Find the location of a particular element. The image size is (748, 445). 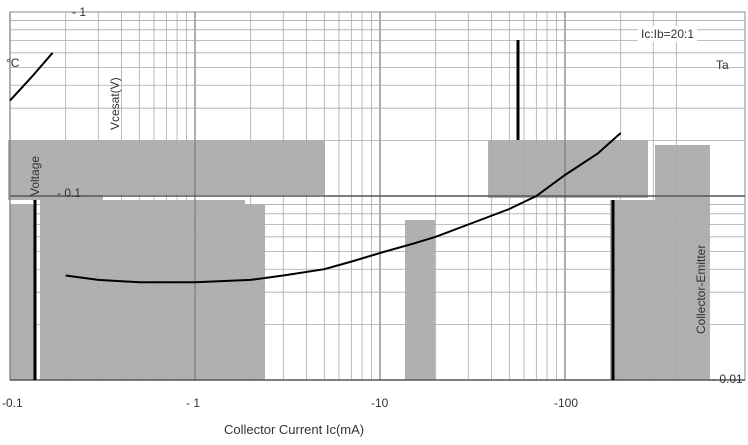

y-tick-bottom: - 0.01 is located at coordinates (727, 379).